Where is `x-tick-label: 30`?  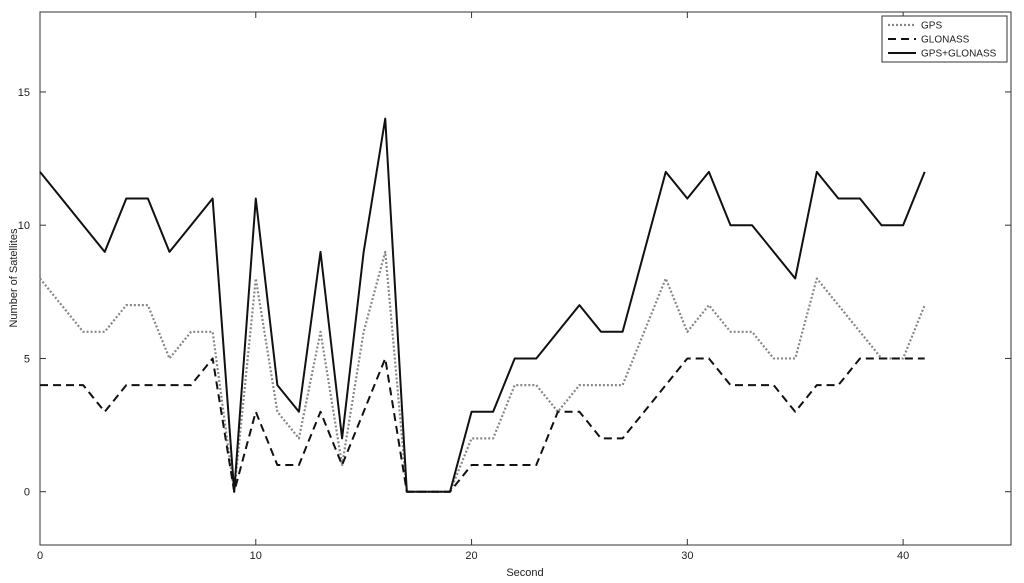
x-tick-label: 30 is located at coordinates (687, 556).